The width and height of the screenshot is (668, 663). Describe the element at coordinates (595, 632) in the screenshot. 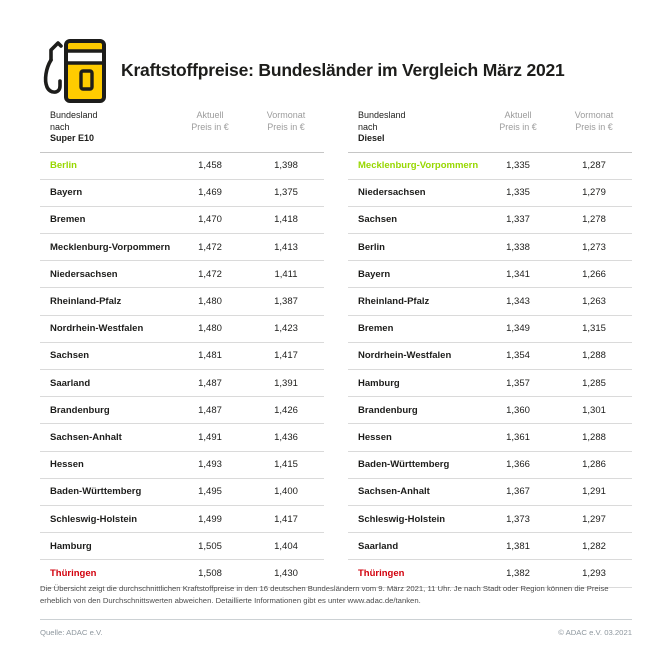

I see `copyright-label: © ADAC e.V. 03.2021` at that location.